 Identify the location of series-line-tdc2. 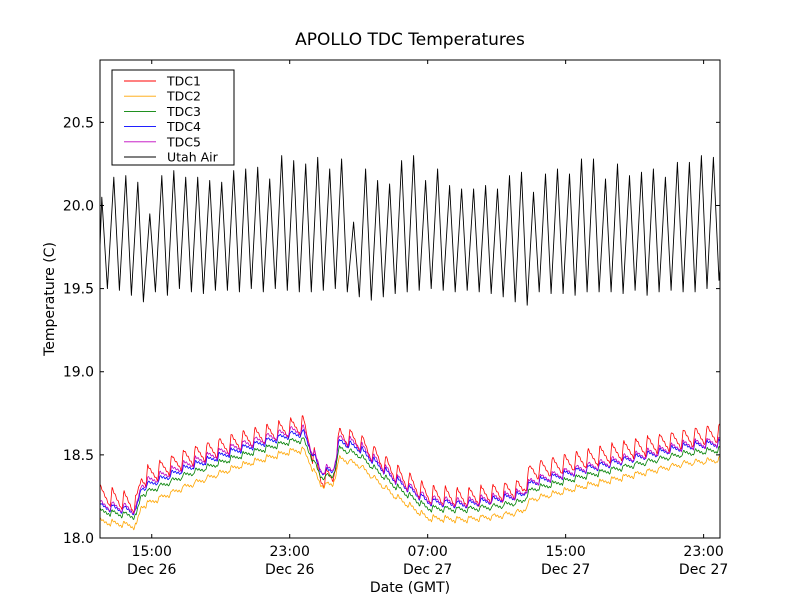
(410, 488).